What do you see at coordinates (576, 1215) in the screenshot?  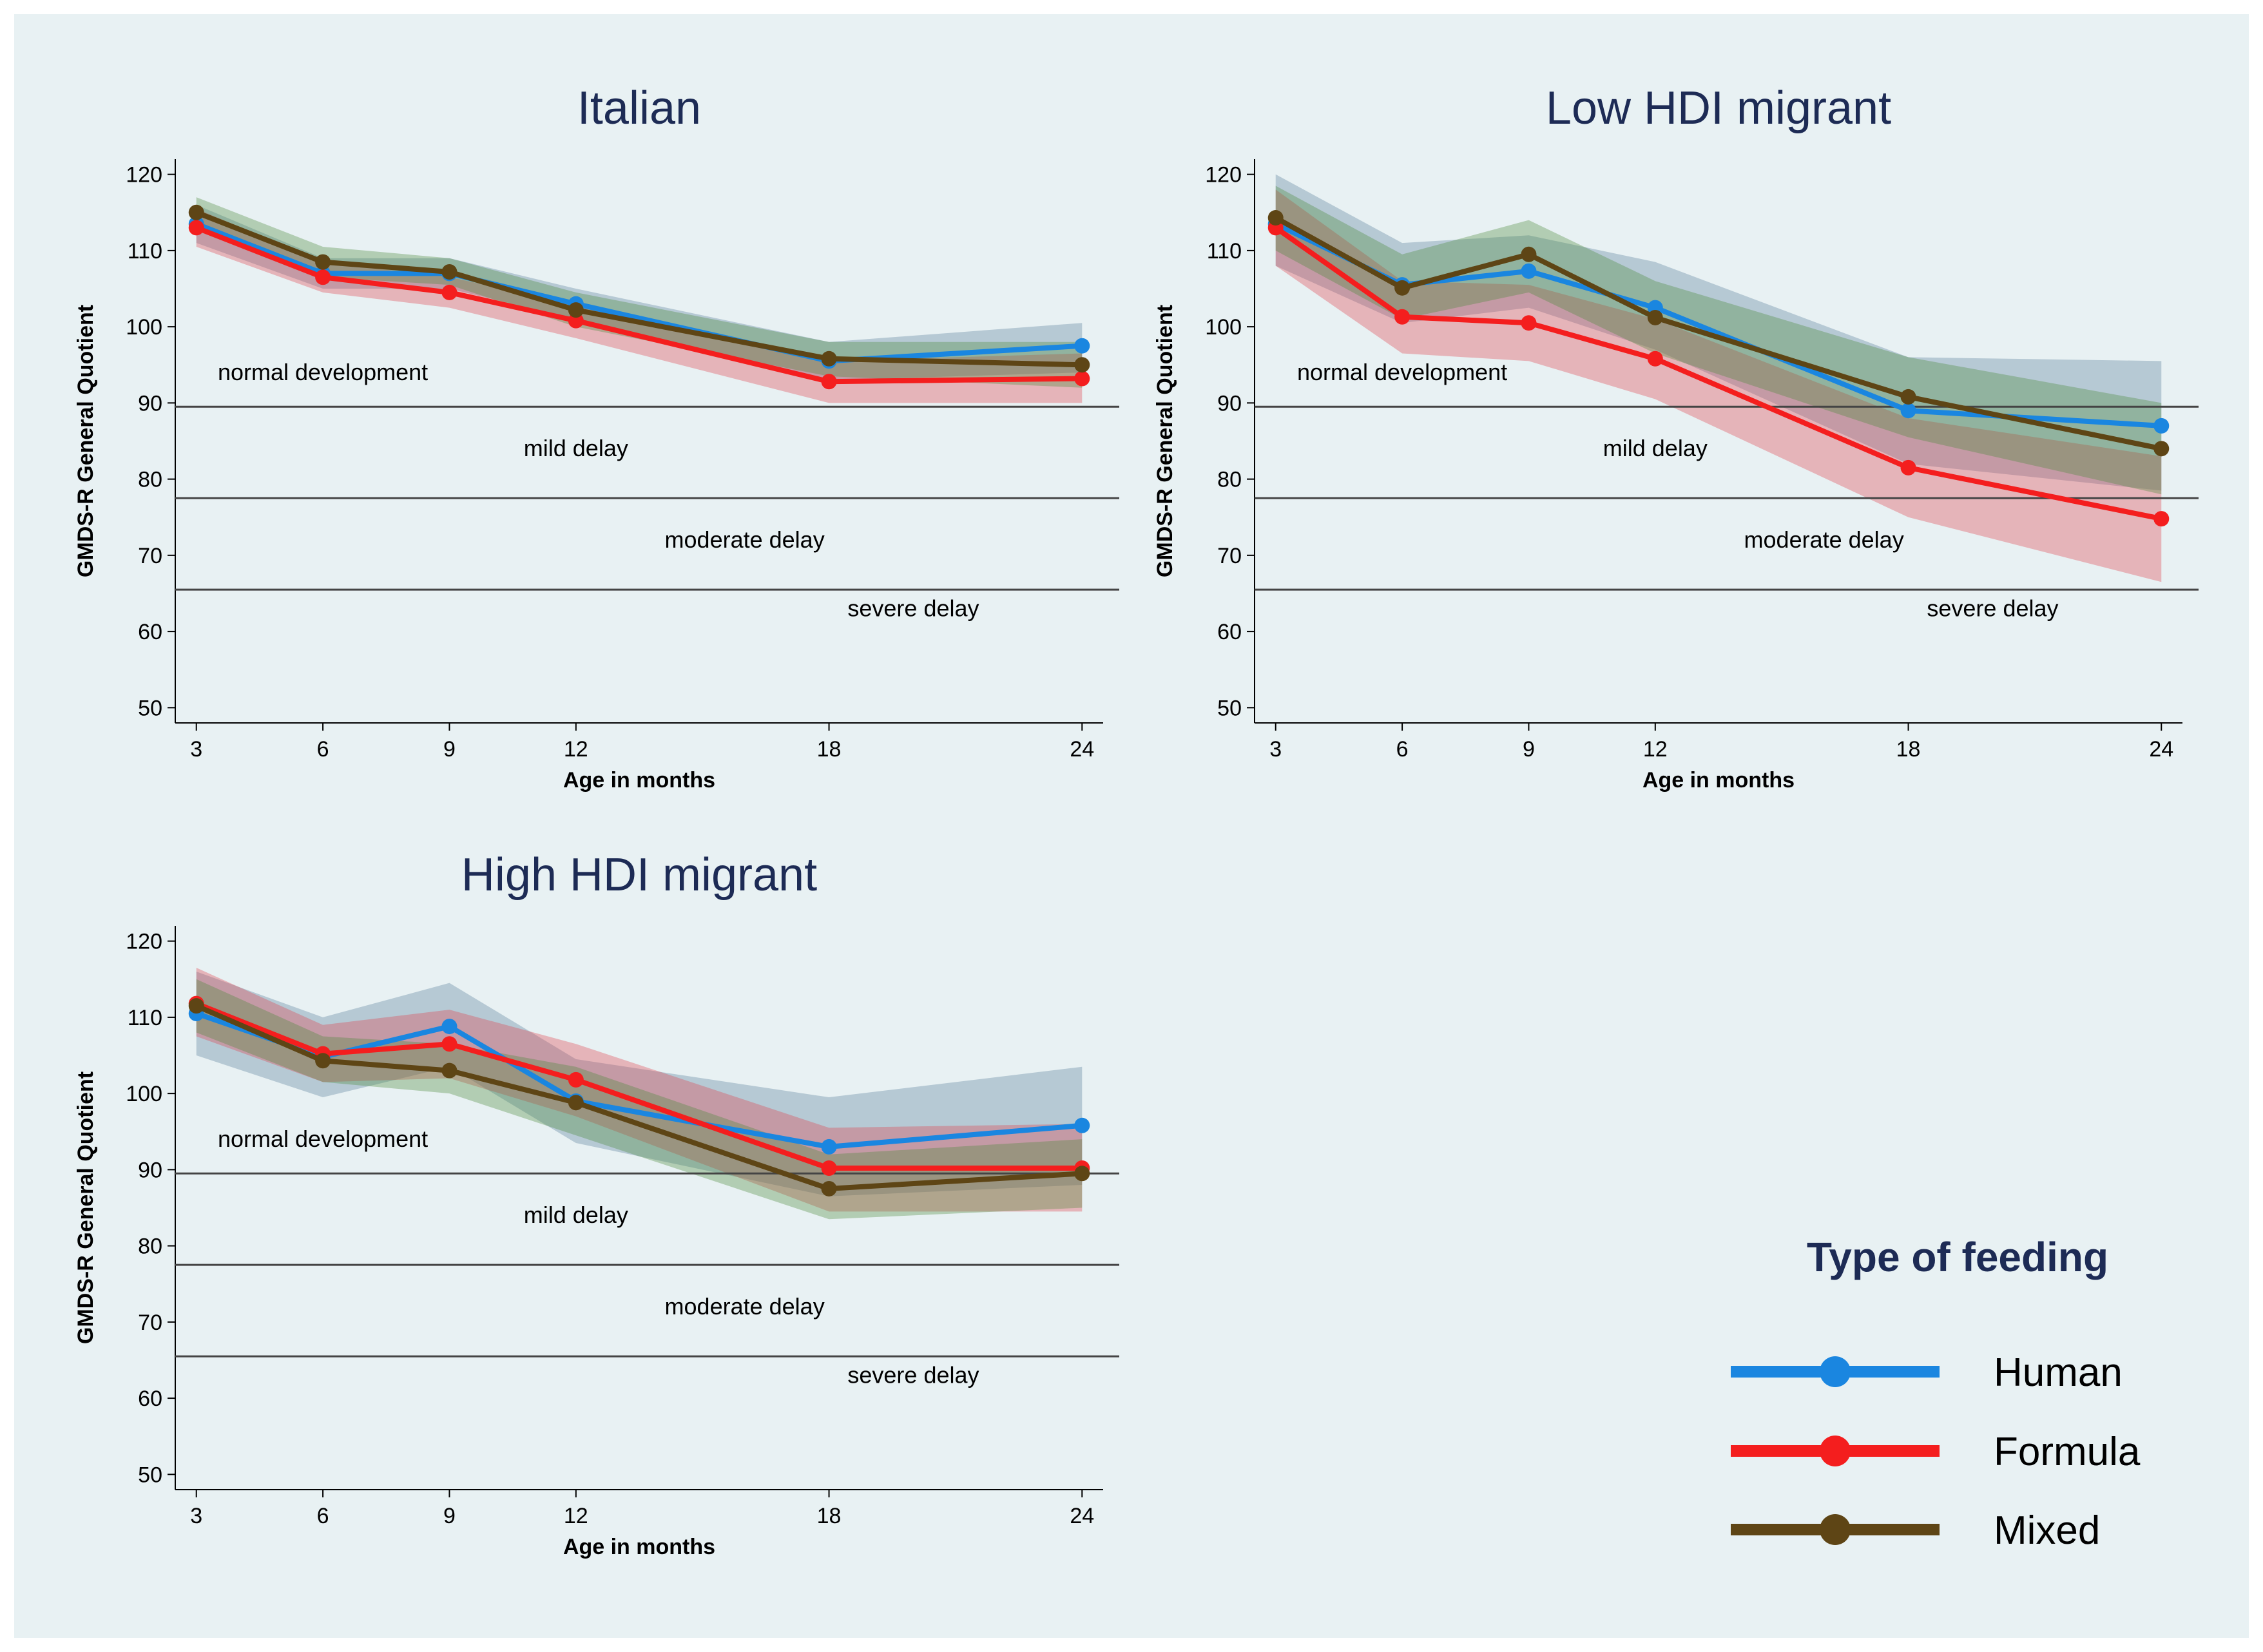 I see `zone-label-mild-delay: mild delay` at bounding box center [576, 1215].